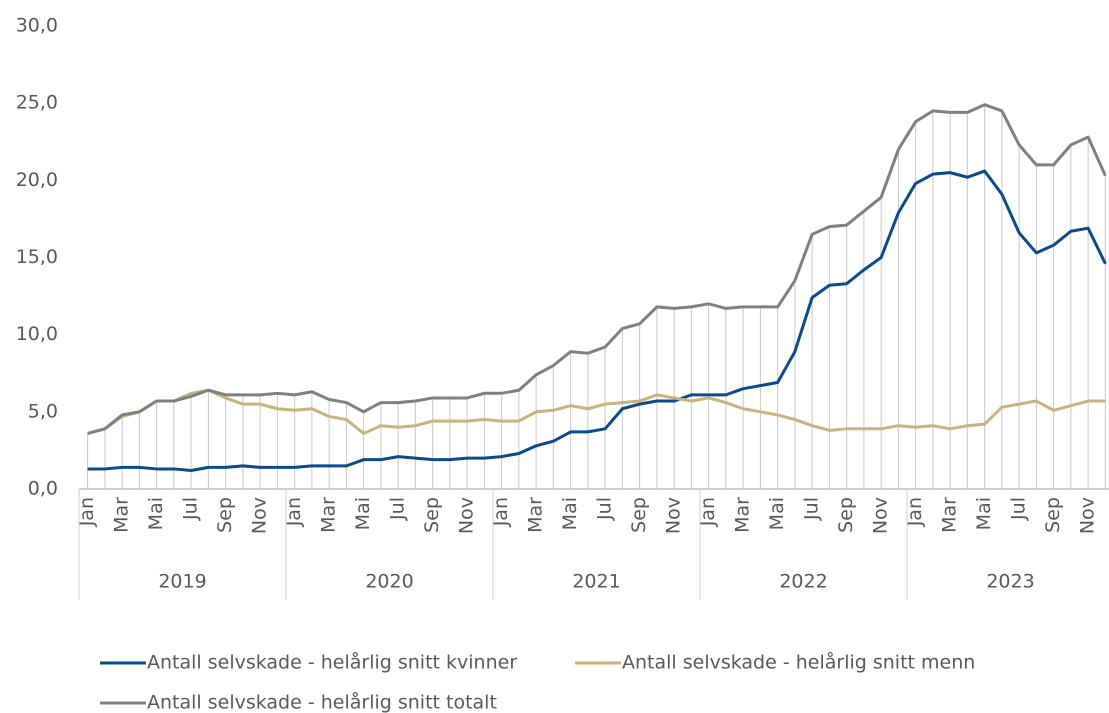 The height and width of the screenshot is (713, 1109). What do you see at coordinates (596, 411) in the screenshot?
I see `series-line` at bounding box center [596, 411].